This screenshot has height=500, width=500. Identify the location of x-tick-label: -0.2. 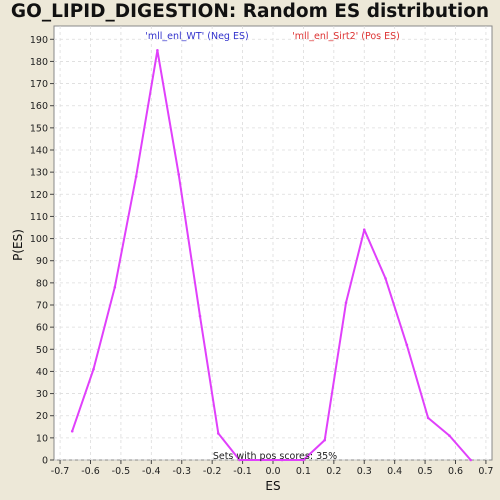
(212, 471).